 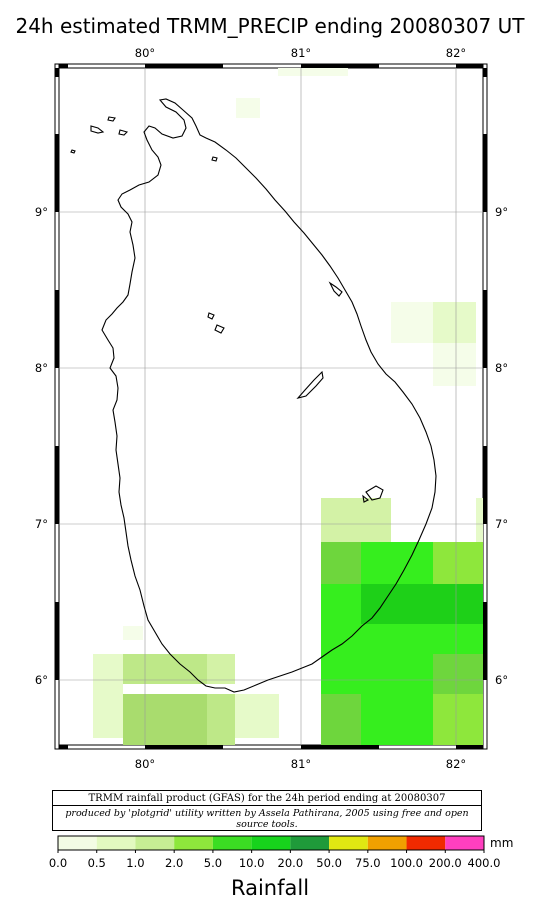 What do you see at coordinates (329, 863) in the screenshot?
I see `legend-tick-label: 50.0` at bounding box center [329, 863].